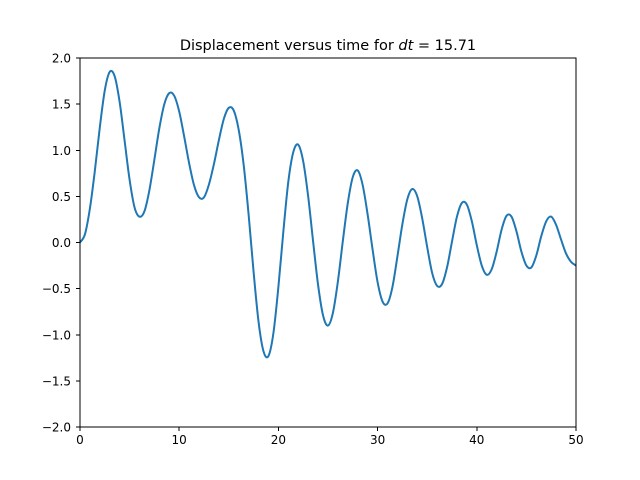 Image resolution: width=640 pixels, height=480 pixels. What do you see at coordinates (80, 440) in the screenshot?
I see `x-tick-label: 0` at bounding box center [80, 440].